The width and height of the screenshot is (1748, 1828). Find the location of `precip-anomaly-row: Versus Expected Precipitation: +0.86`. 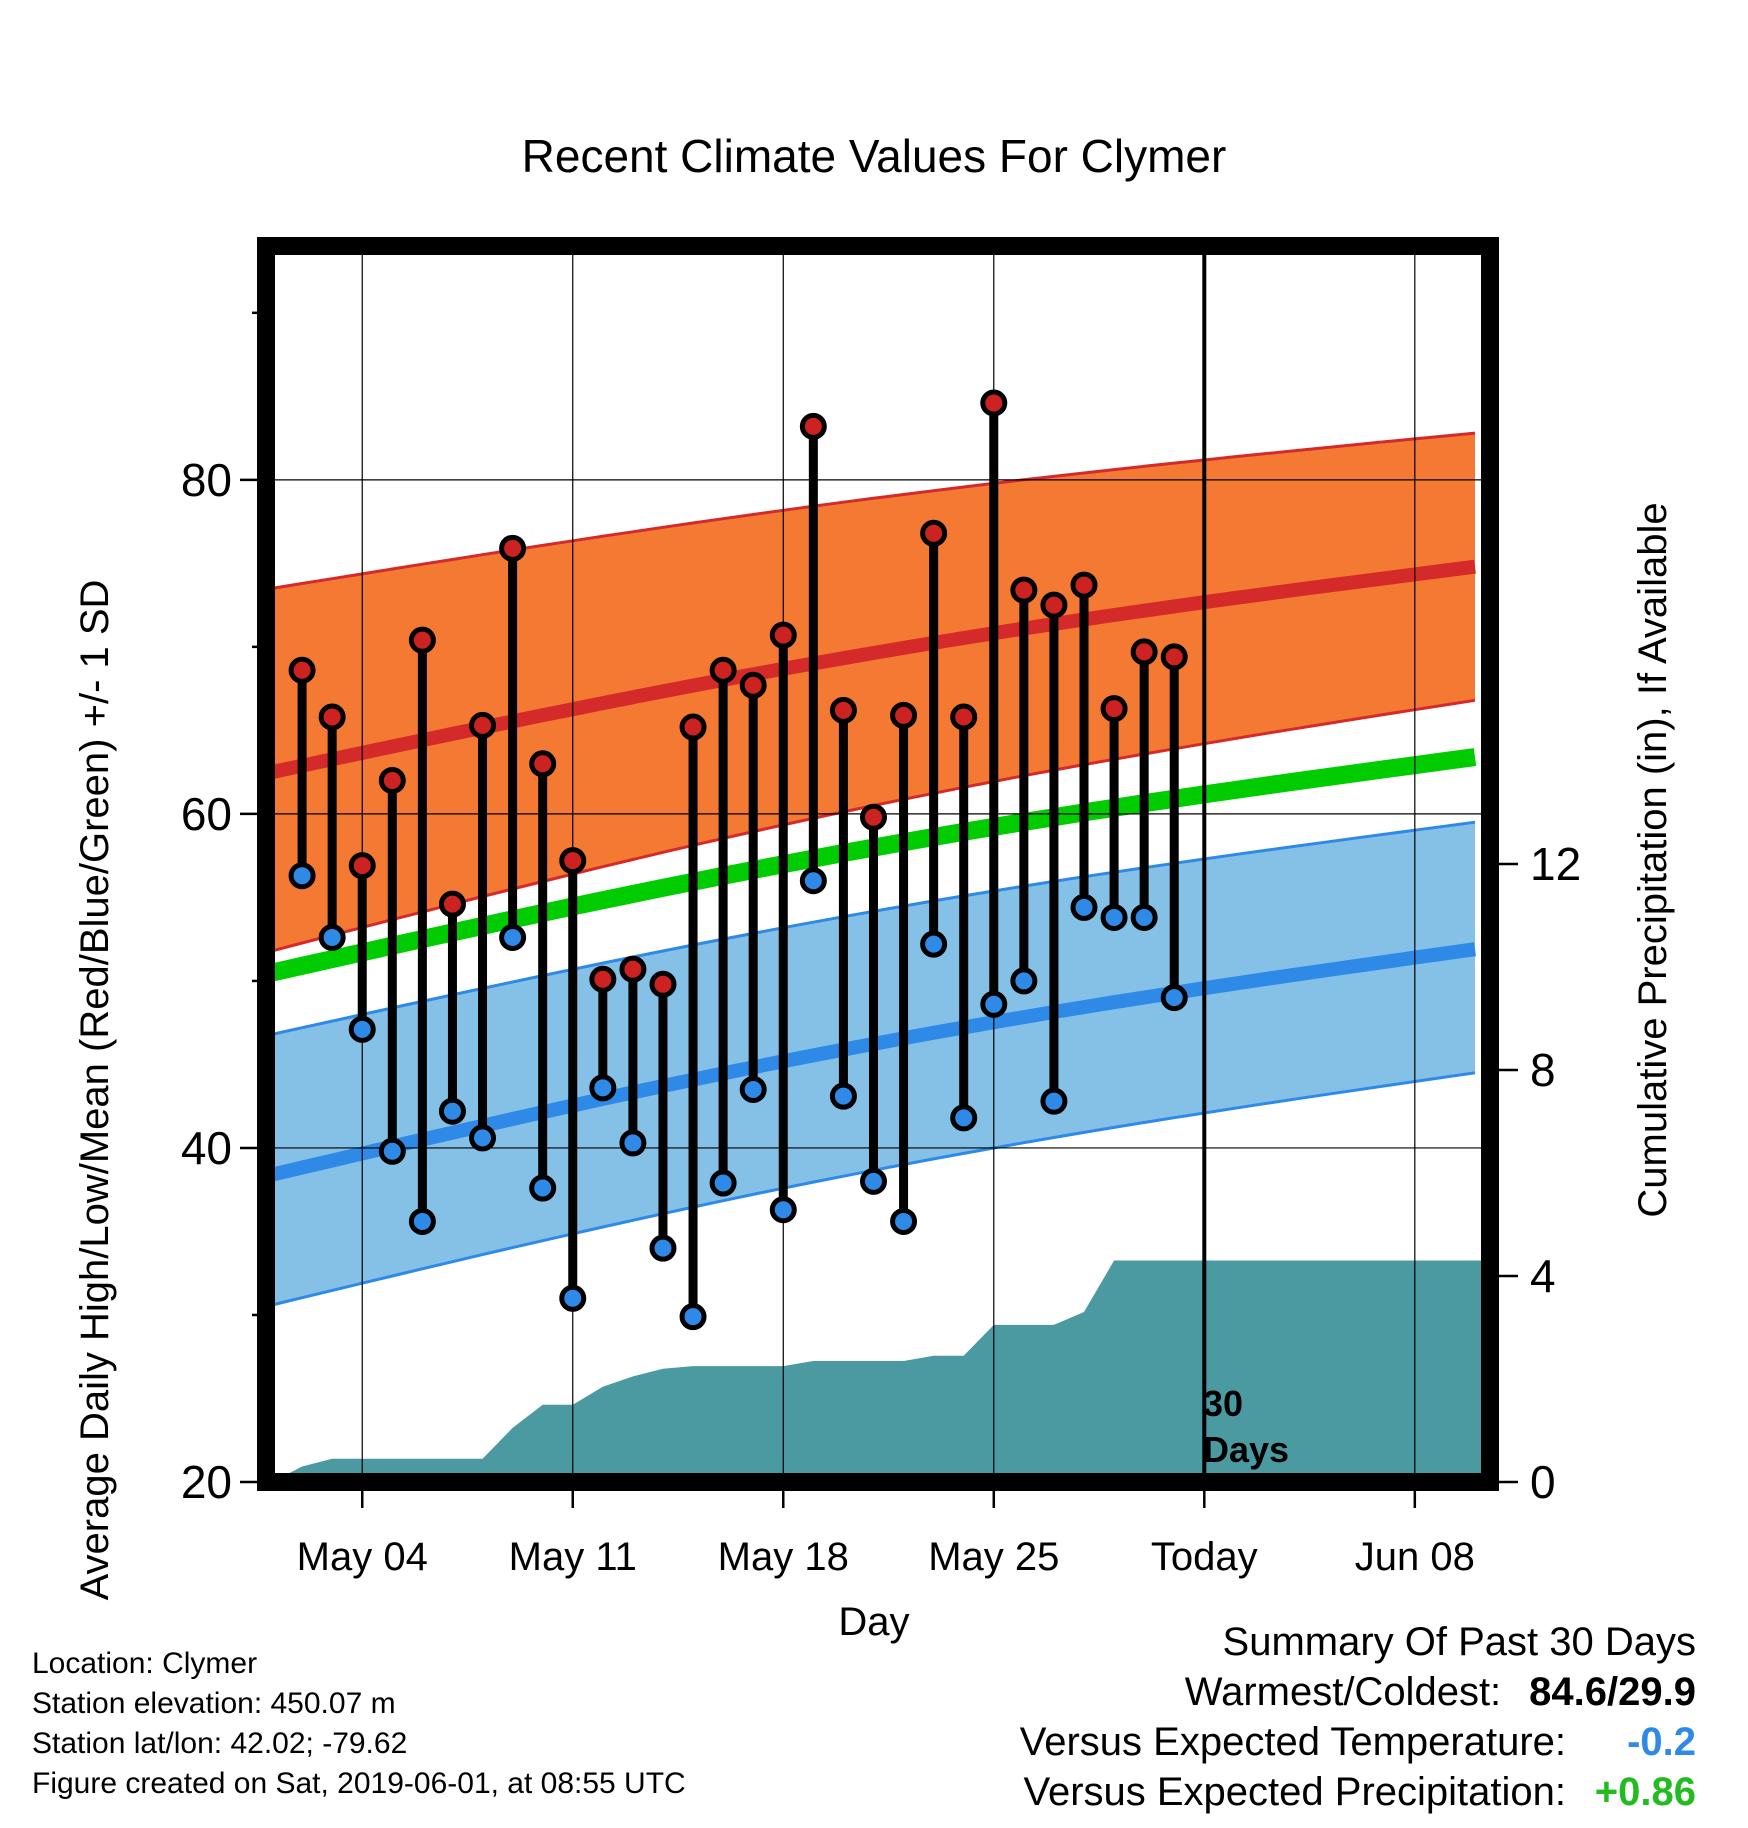

precip-anomaly-row: Versus Expected Precipitation: +0.86 is located at coordinates (1358, 1795).